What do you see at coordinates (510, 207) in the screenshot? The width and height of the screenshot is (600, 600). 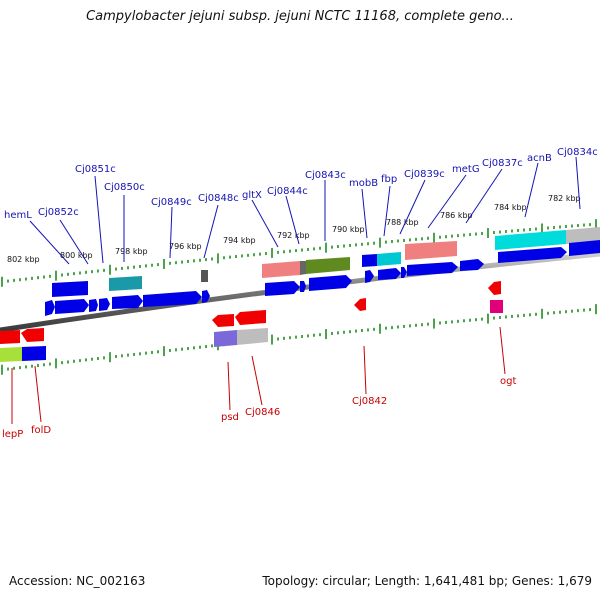 I see `kbp-label: 784 kbp` at bounding box center [510, 207].